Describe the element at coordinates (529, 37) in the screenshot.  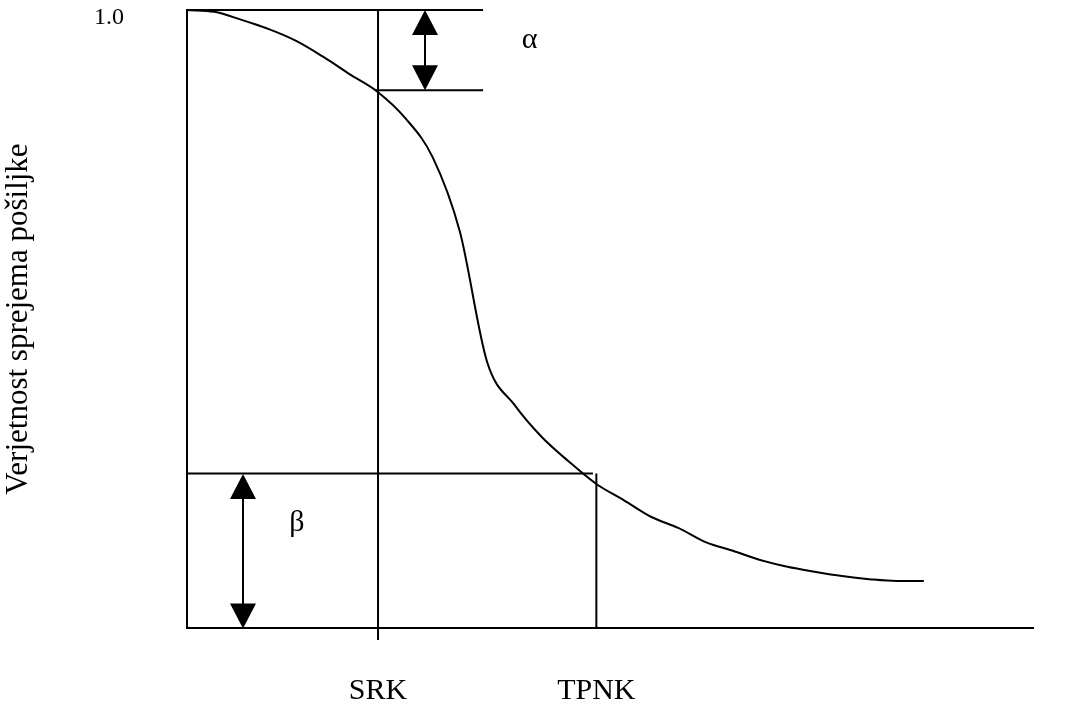
I see `annotation: α` at that location.